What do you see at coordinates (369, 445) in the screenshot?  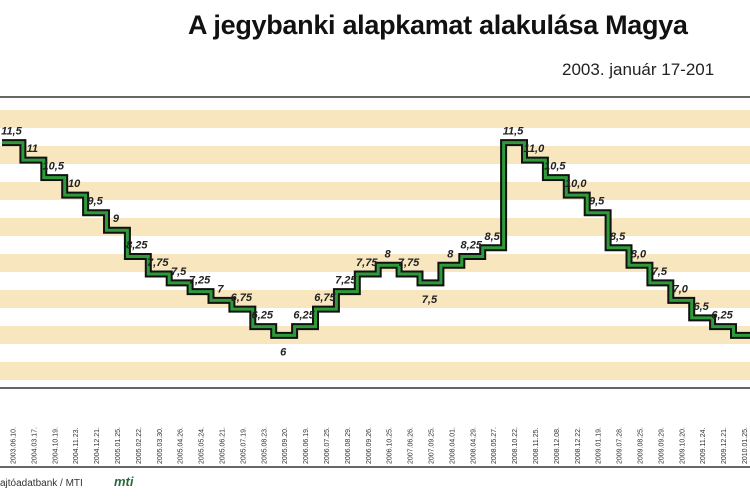 I see `x-tick-label: 2006.09.26.` at bounding box center [369, 445].